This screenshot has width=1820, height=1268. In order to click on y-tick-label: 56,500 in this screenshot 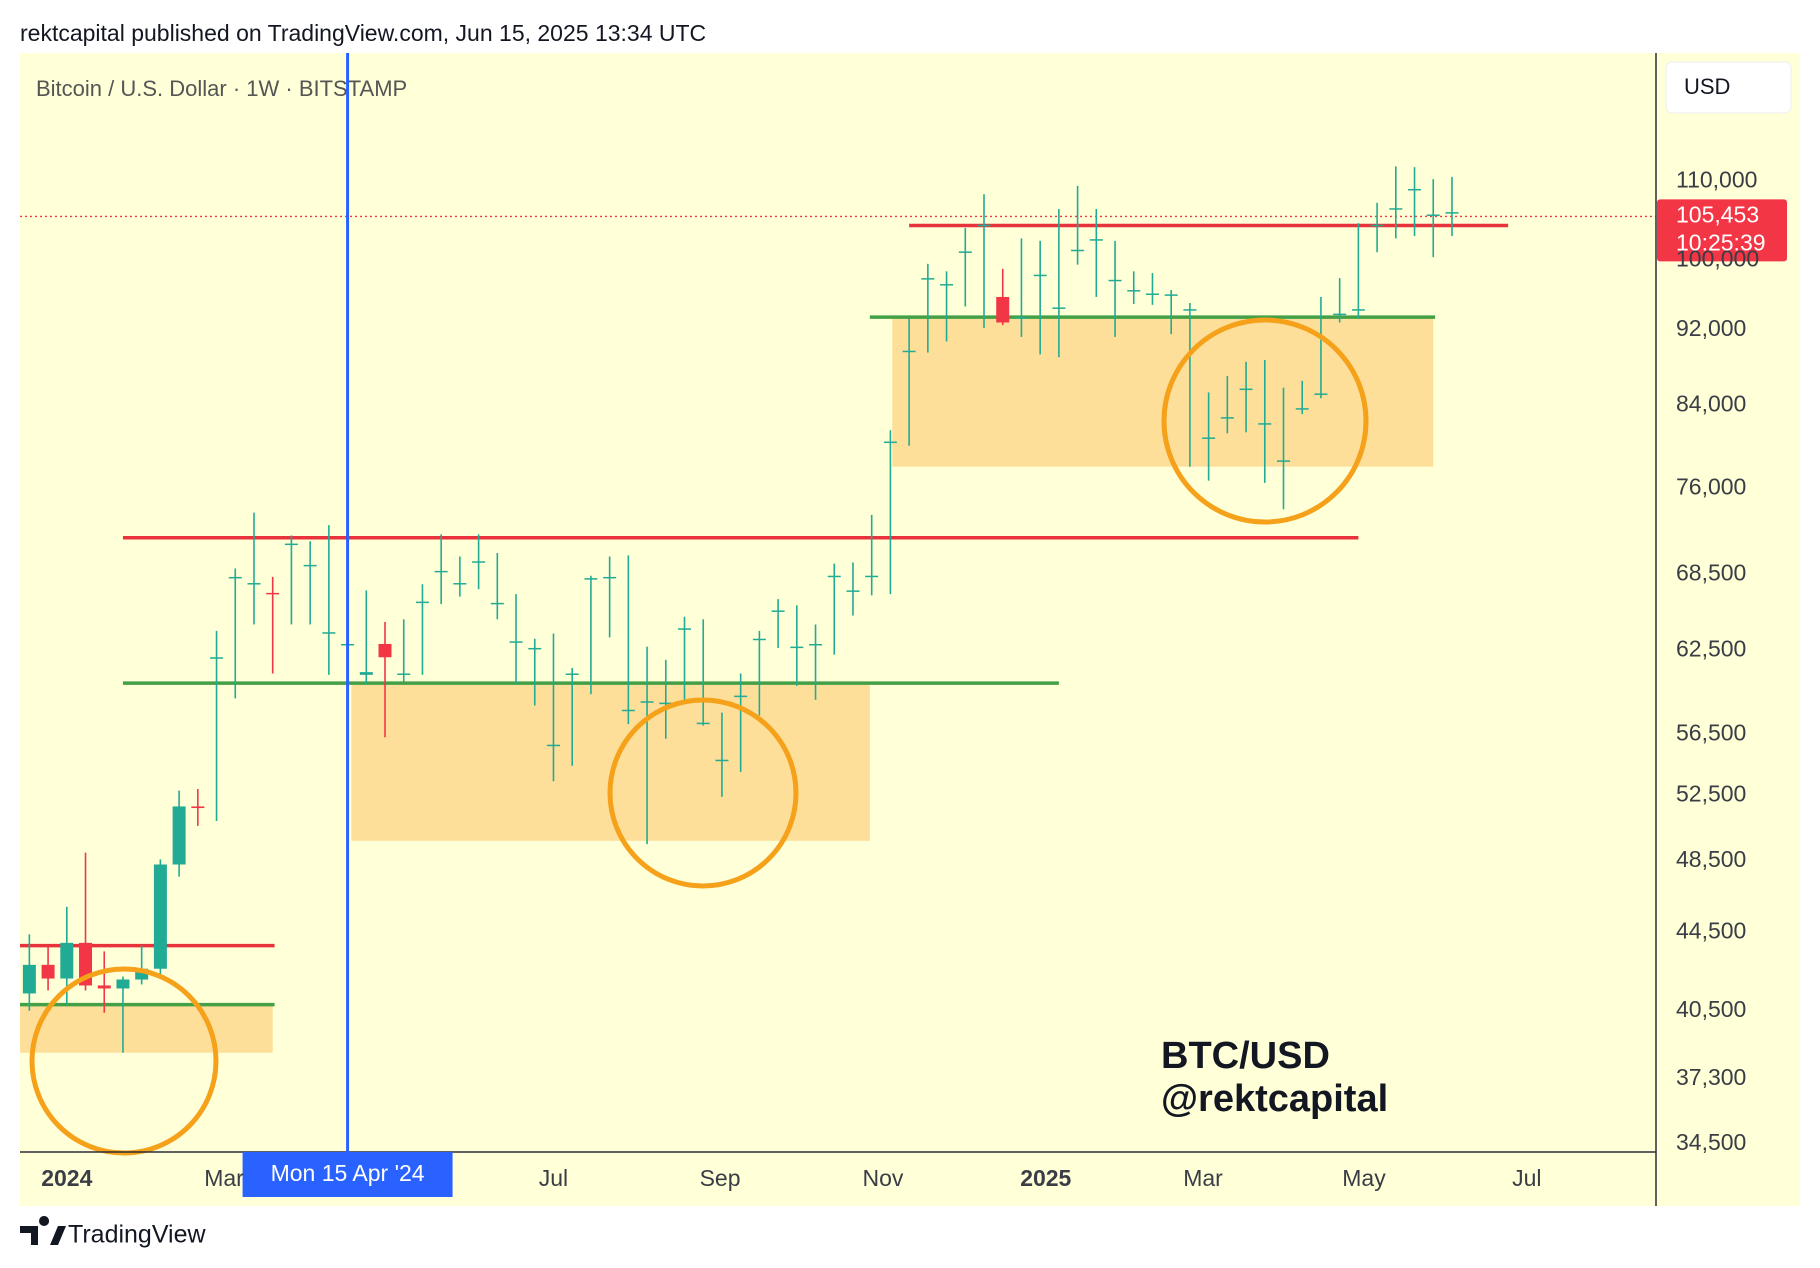, I will do `click(1711, 732)`.